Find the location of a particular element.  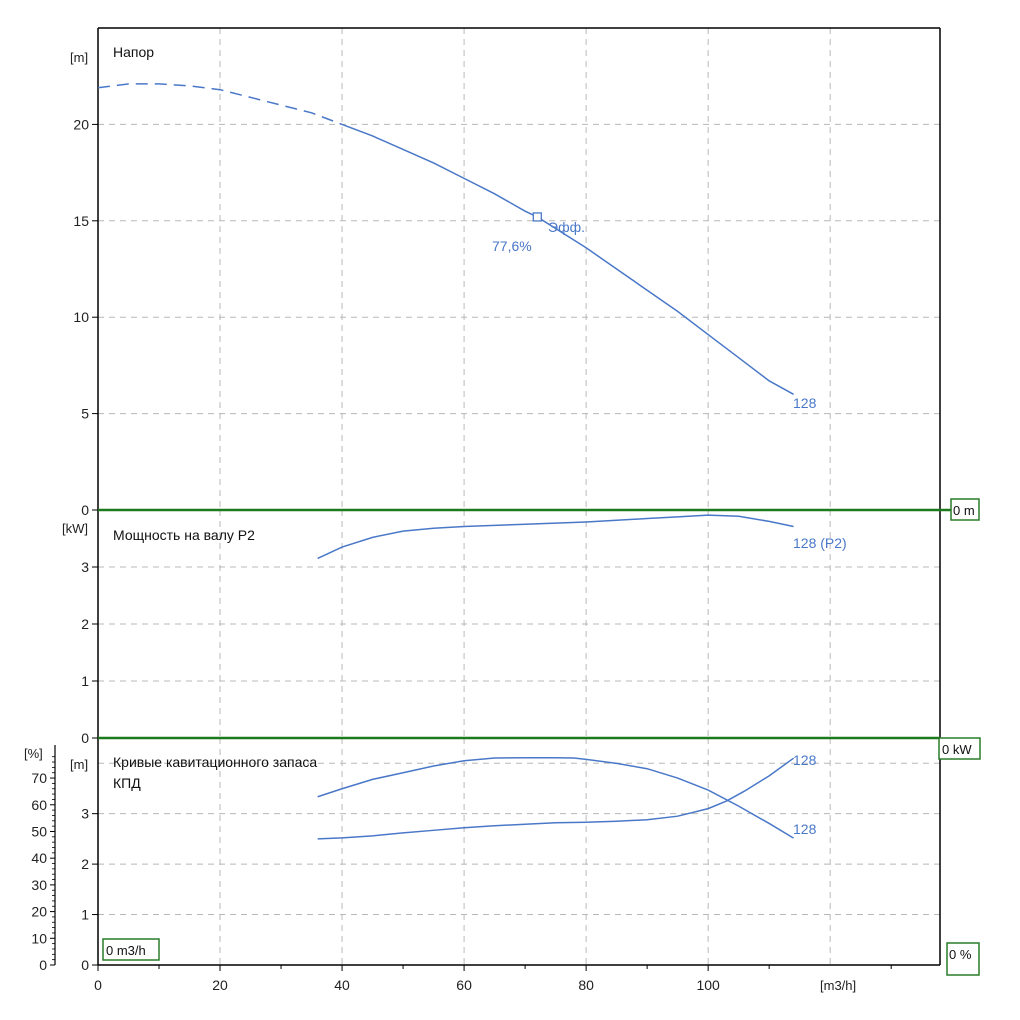

efficiency-tick-label: 10 is located at coordinates (39, 938).